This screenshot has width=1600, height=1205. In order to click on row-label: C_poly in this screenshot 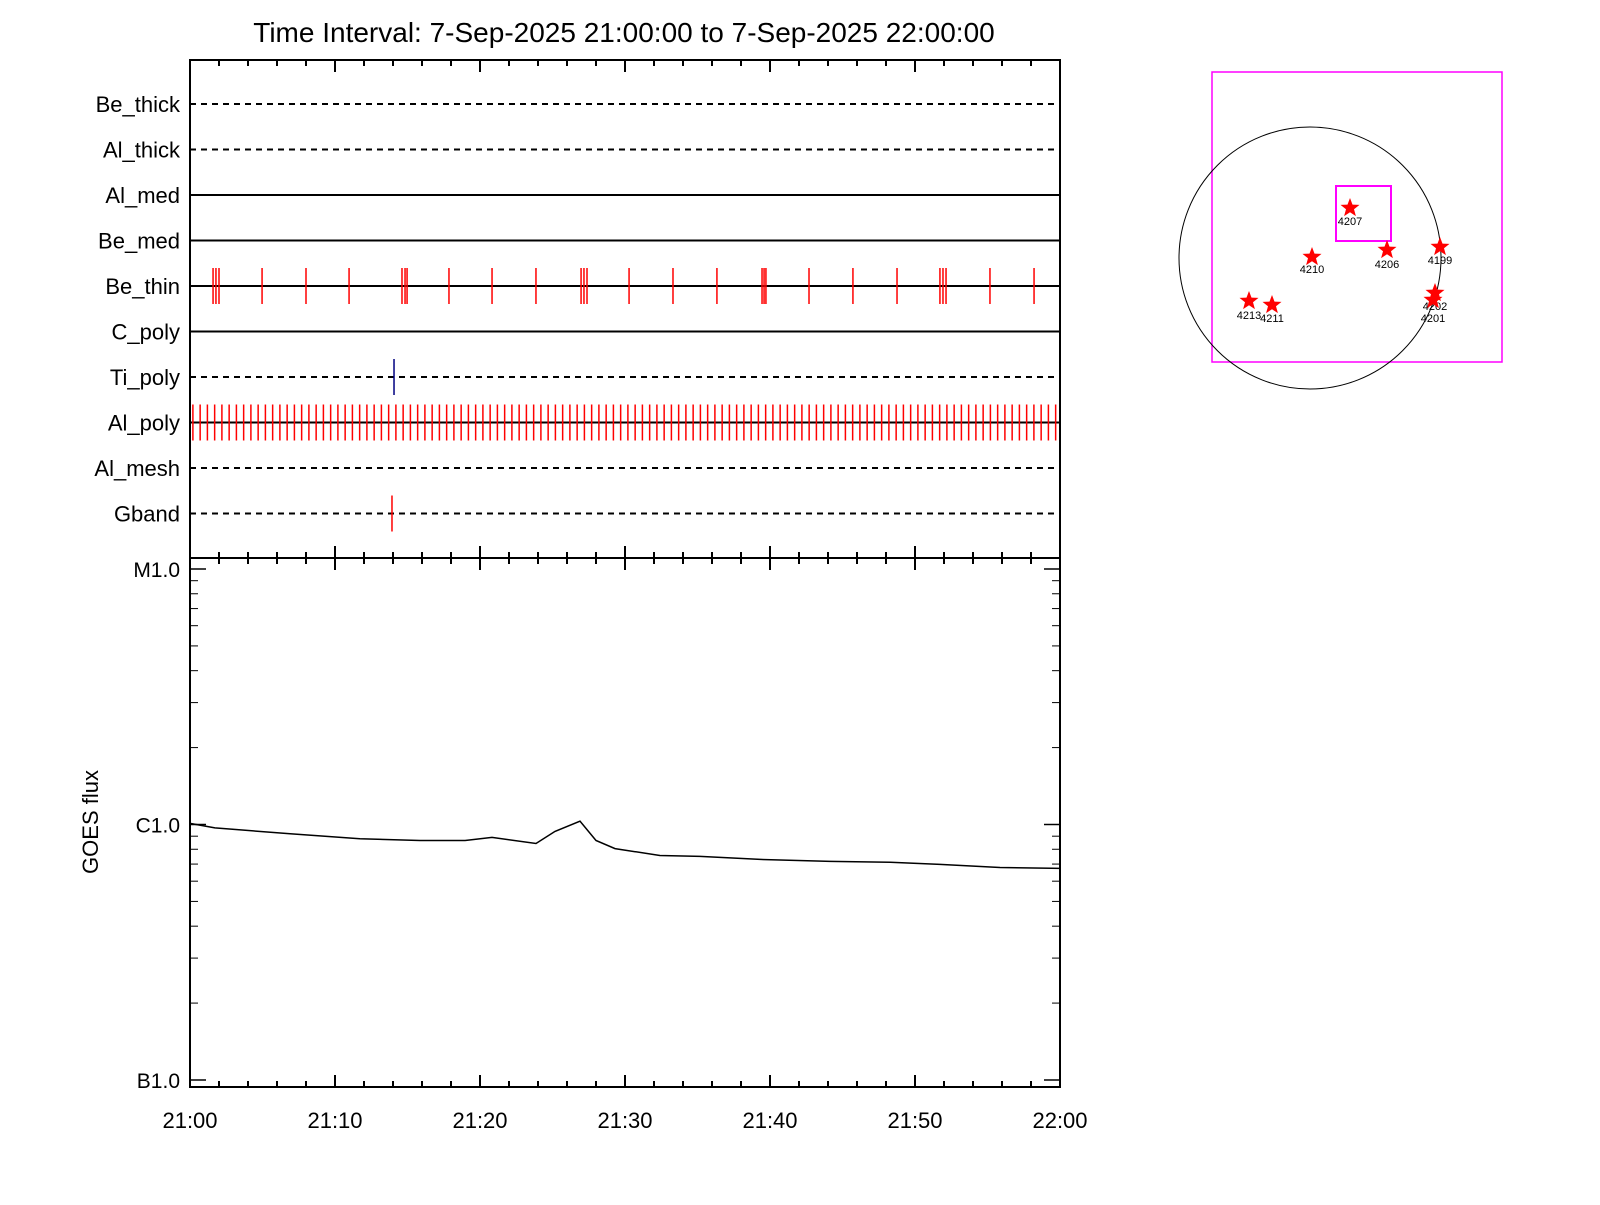, I will do `click(146, 332)`.